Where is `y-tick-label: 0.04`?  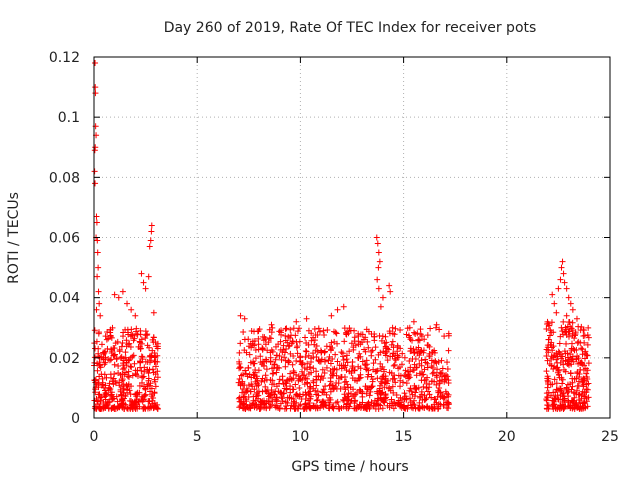 y-tick-label: 0.04 is located at coordinates (64, 299).